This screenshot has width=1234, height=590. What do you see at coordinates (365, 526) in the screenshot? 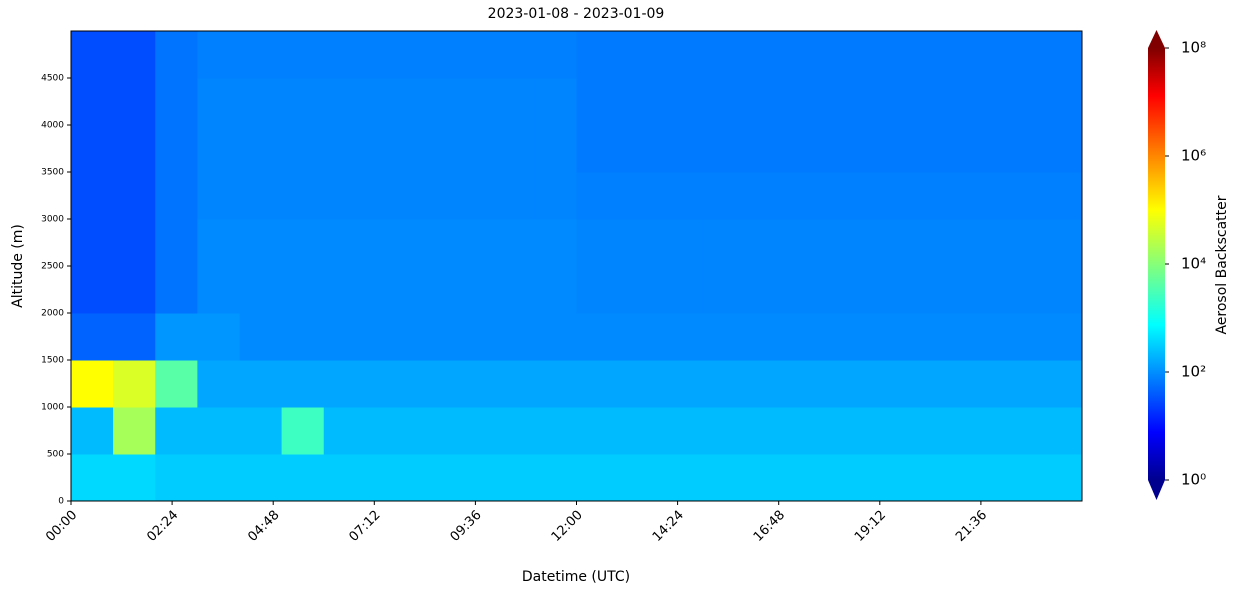
I see `x-tick-label: 07:12` at bounding box center [365, 526].